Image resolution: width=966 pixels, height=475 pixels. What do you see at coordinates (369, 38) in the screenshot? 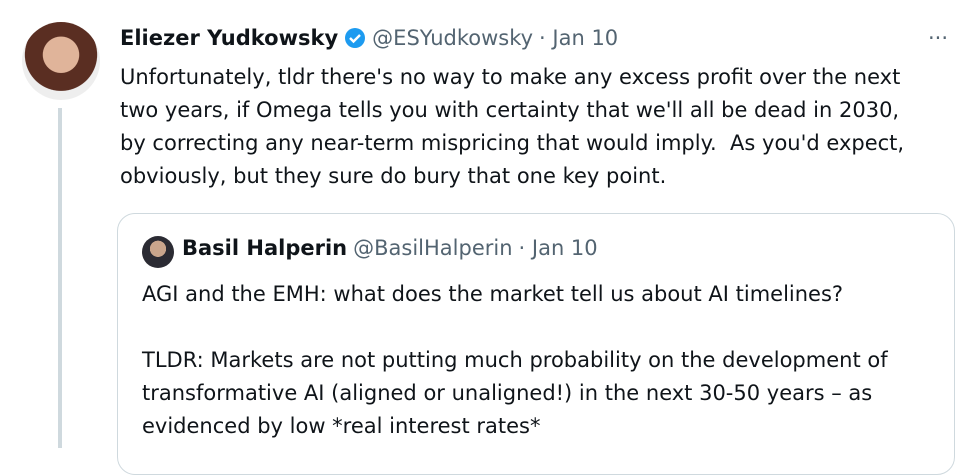
I see `header: Eliezer Yudkowsky @ESYudkowsky · Jan 10` at bounding box center [369, 38].